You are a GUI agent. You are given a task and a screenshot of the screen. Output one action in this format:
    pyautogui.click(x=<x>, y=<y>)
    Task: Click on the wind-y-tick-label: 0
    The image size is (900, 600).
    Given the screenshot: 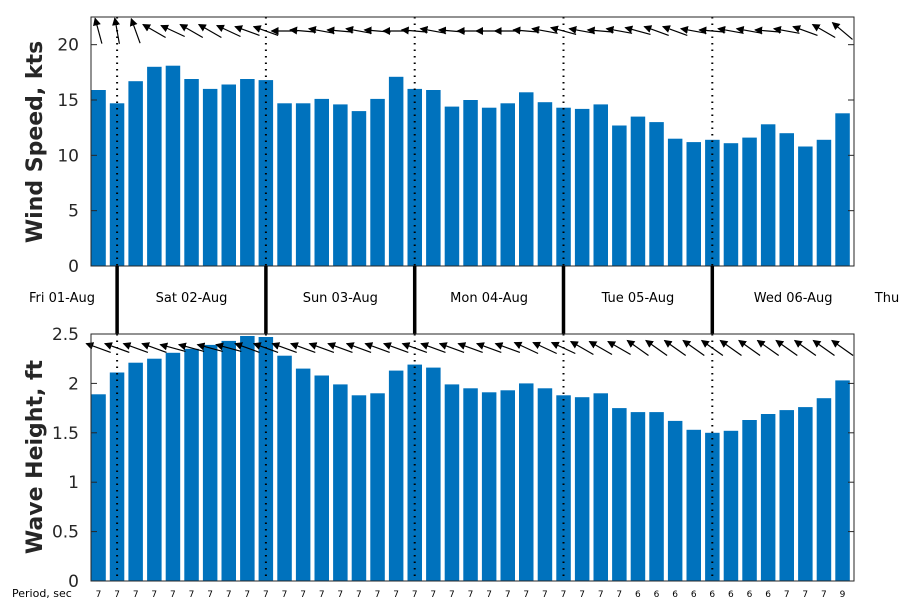 What is the action you would take?
    pyautogui.click(x=73, y=267)
    